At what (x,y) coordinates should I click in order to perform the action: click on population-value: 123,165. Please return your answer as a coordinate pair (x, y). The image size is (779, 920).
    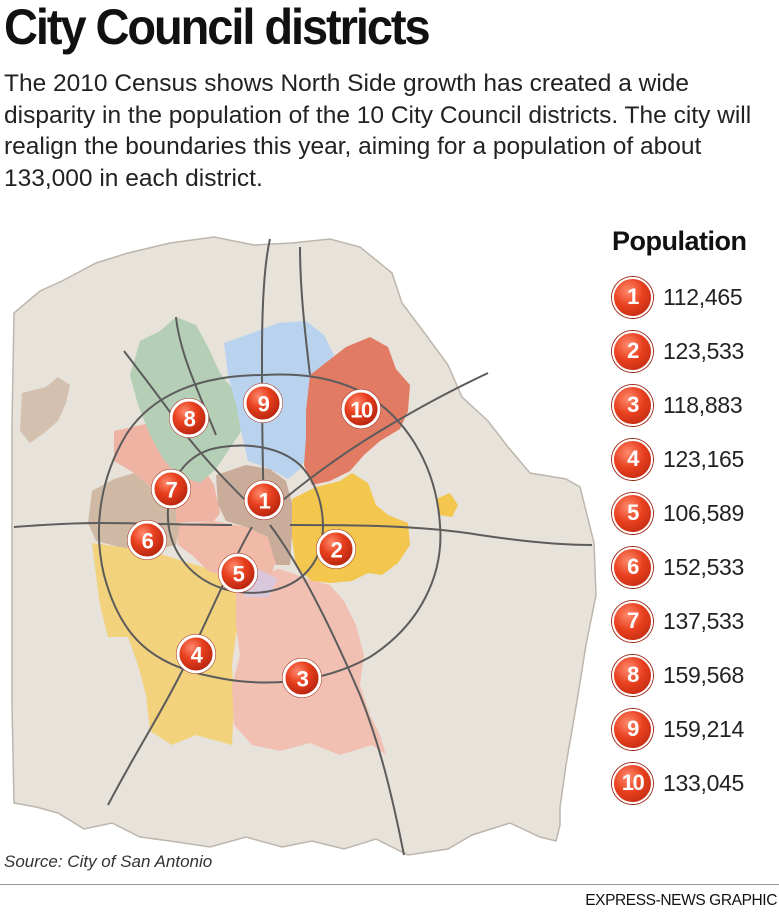
    Looking at the image, I should click on (704, 458).